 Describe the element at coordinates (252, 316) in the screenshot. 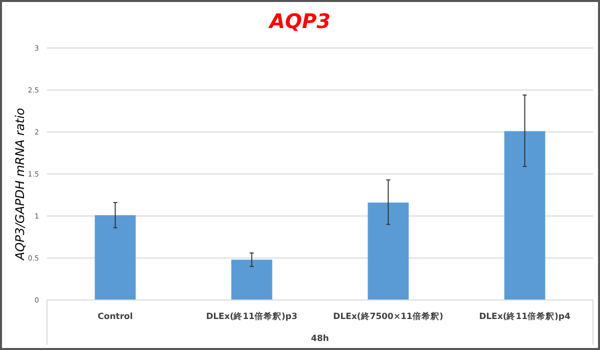

I see `x-tick-label: DLEx(終11倍希釈)p3` at that location.